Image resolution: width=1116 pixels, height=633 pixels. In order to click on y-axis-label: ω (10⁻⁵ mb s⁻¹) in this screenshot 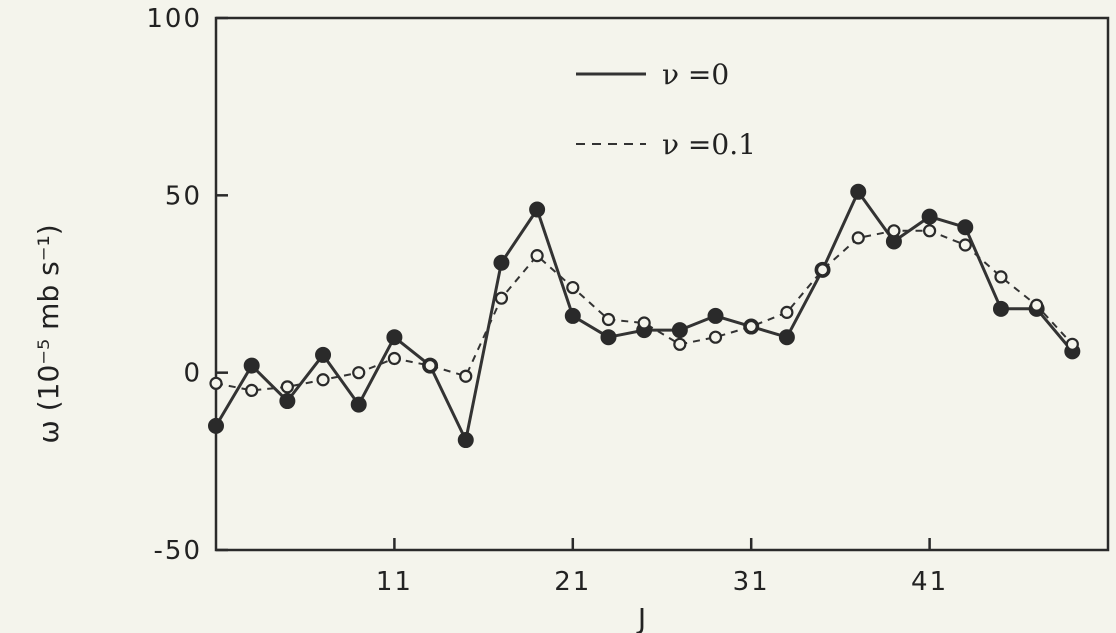, I will do `click(48, 333)`.